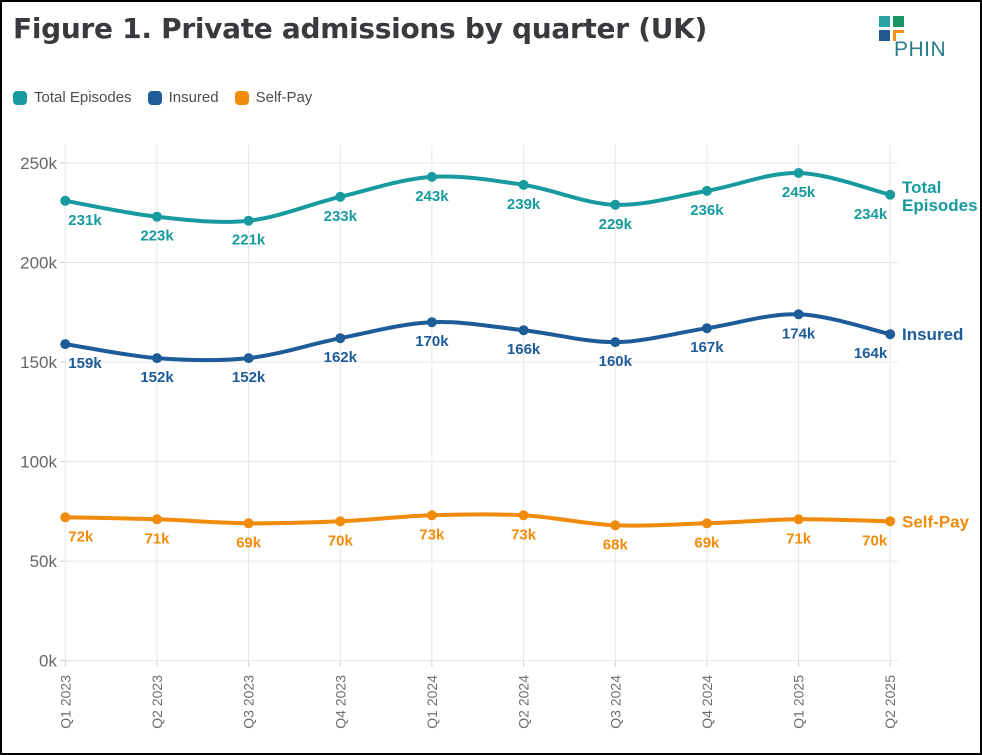  I want to click on data-label-total-episodes: 231k, so click(85, 220).